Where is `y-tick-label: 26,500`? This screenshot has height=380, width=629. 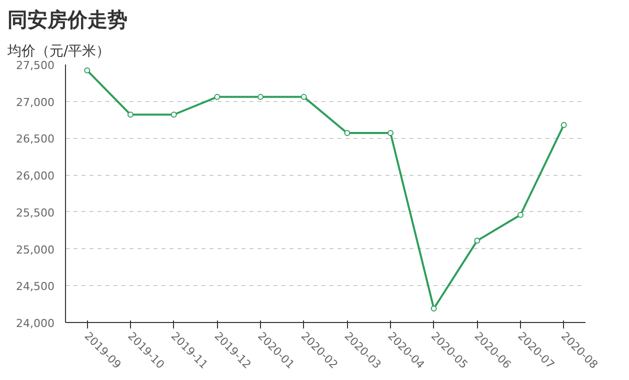 y-tick-label: 26,500 is located at coordinates (35, 139).